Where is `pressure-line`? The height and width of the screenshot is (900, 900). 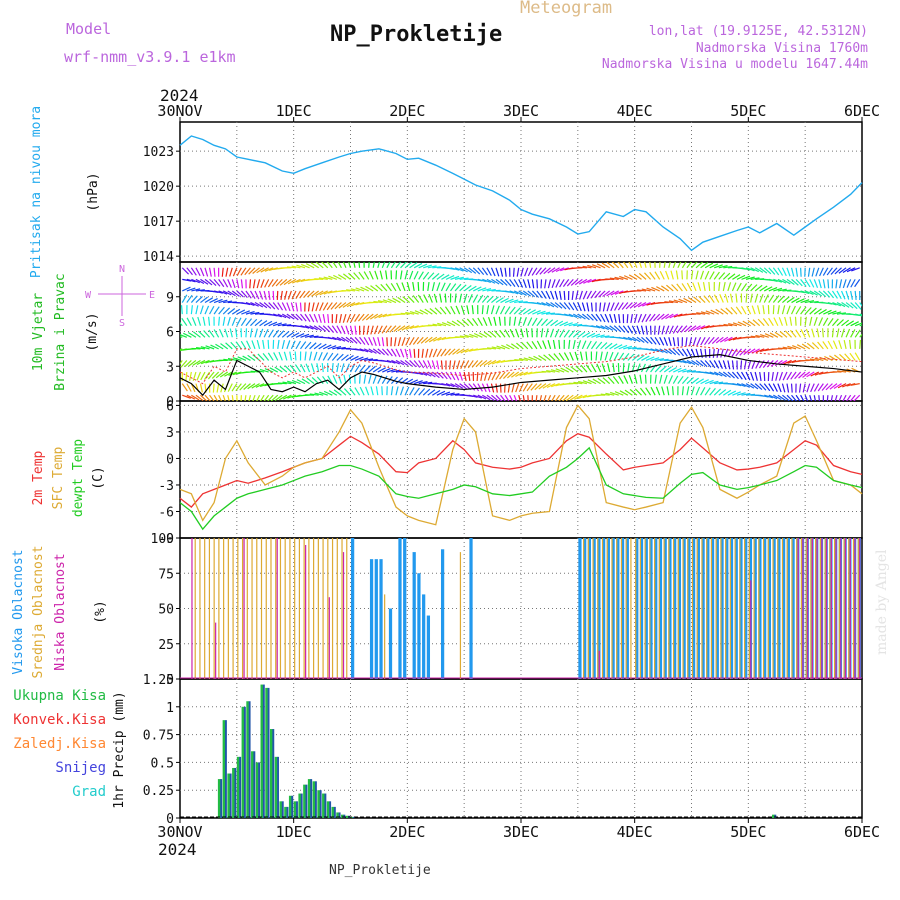
pressure-line is located at coordinates (521, 193).